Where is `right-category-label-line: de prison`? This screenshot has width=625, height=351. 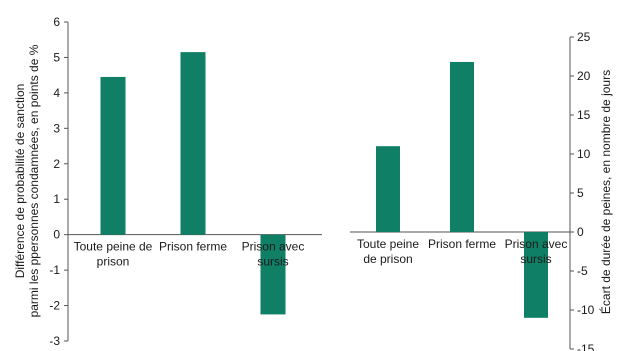
right-category-label-line: de prison is located at coordinates (387, 259).